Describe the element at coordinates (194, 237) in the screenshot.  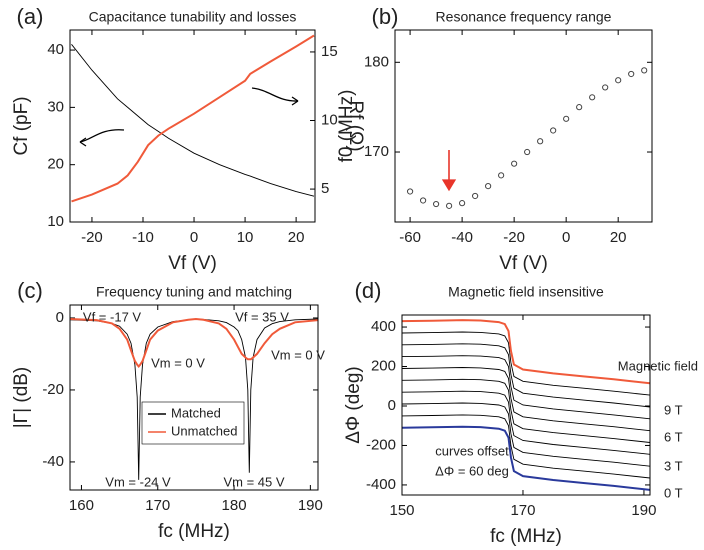
I see `x-tick-label: 0` at that location.